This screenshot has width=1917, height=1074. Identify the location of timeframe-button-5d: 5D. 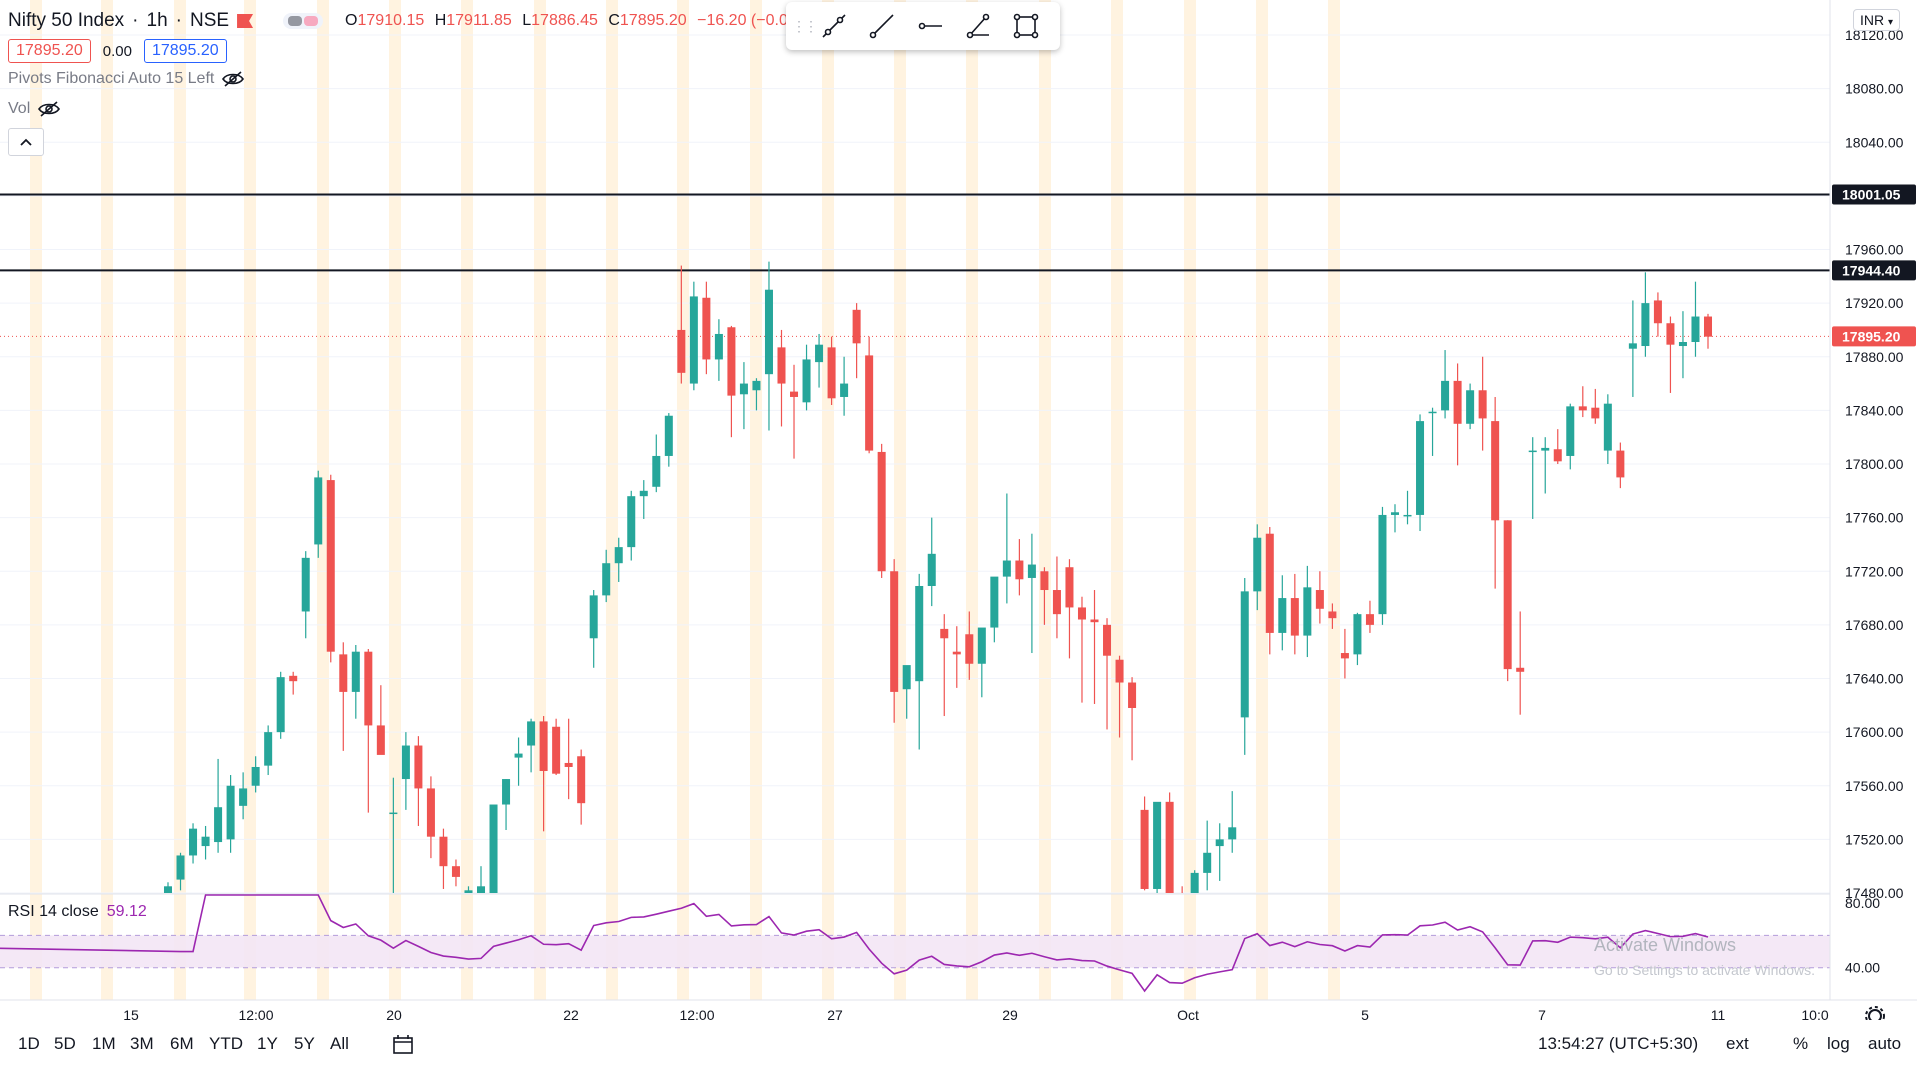
(65, 1043).